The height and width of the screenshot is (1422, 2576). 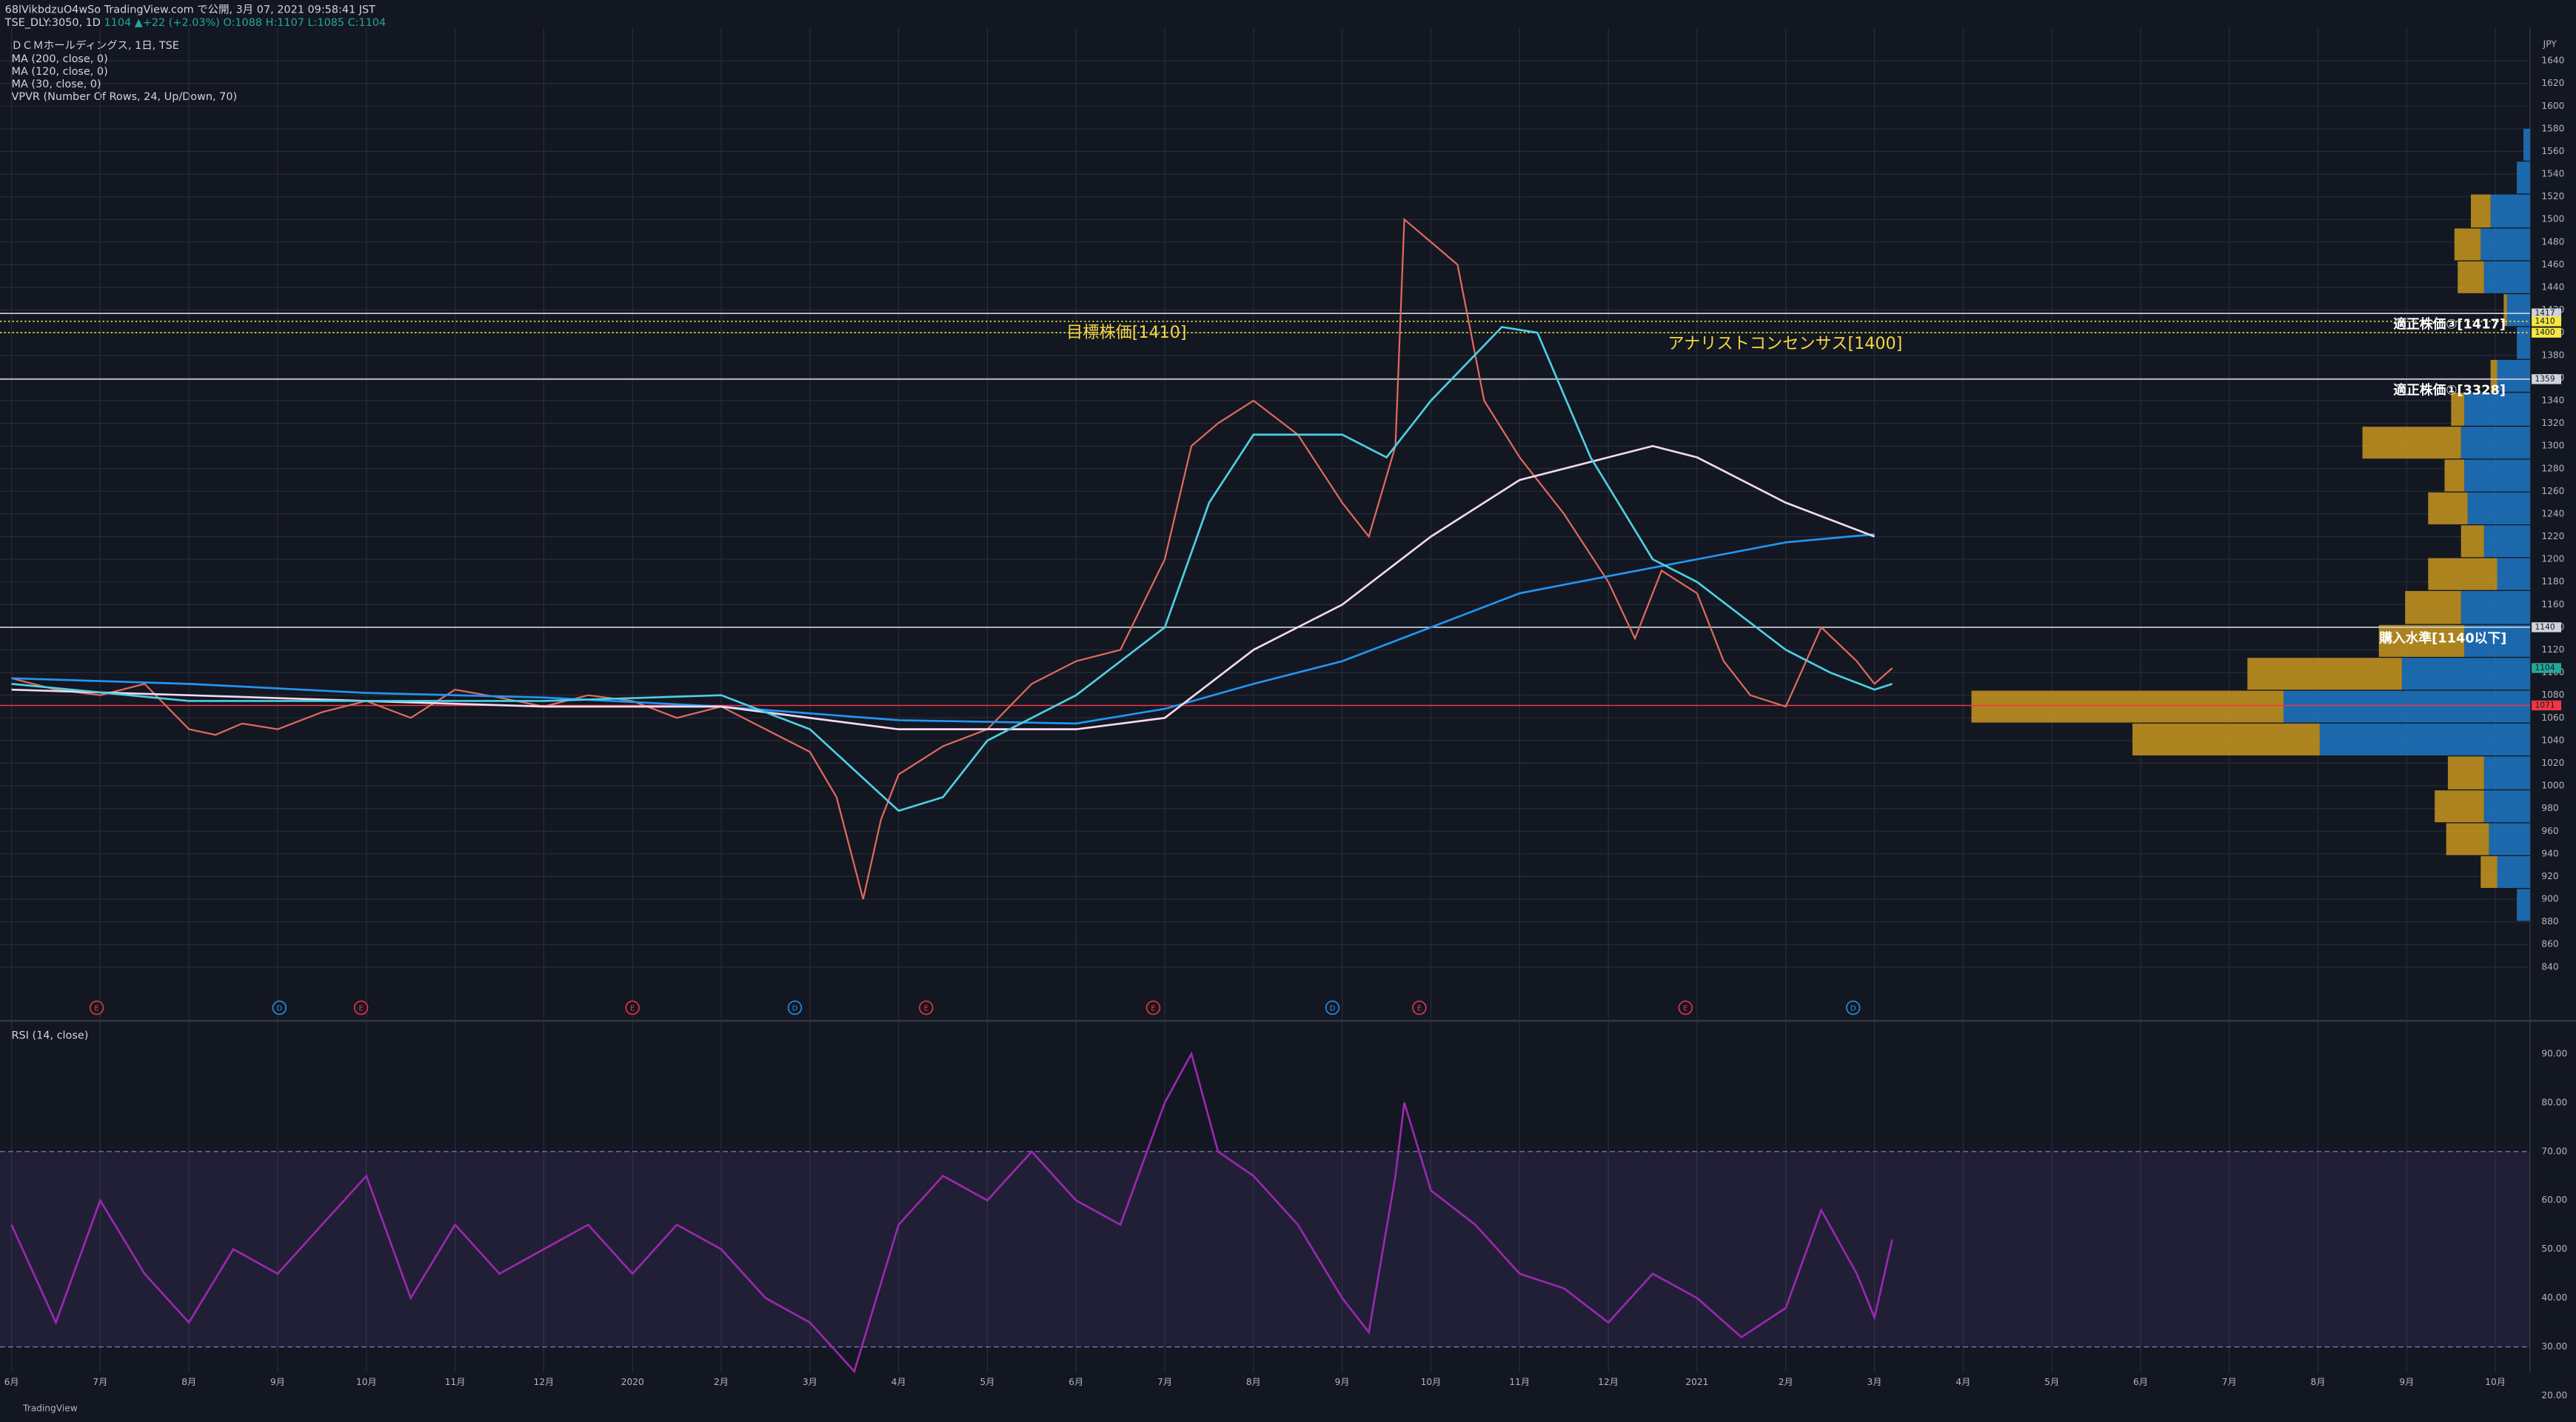 What do you see at coordinates (2554, 1200) in the screenshot?
I see `y-tick-label: 60.00` at bounding box center [2554, 1200].